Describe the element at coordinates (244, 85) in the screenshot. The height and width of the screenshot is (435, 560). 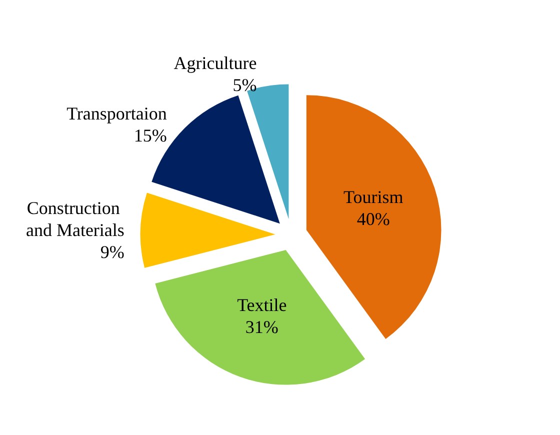
I see `data-label: 5%` at that location.